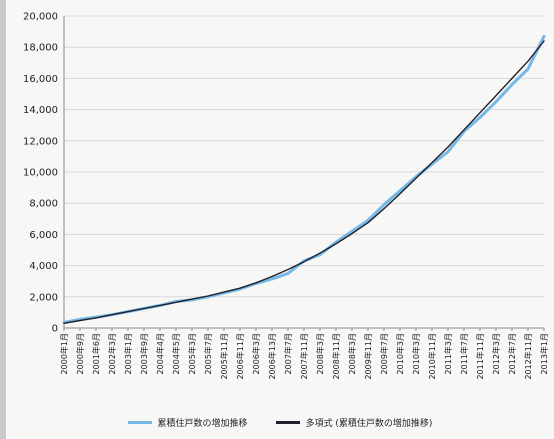 The height and width of the screenshot is (439, 554). What do you see at coordinates (432, 356) in the screenshot?
I see `x-tick-label: 2010年11月` at bounding box center [432, 356].